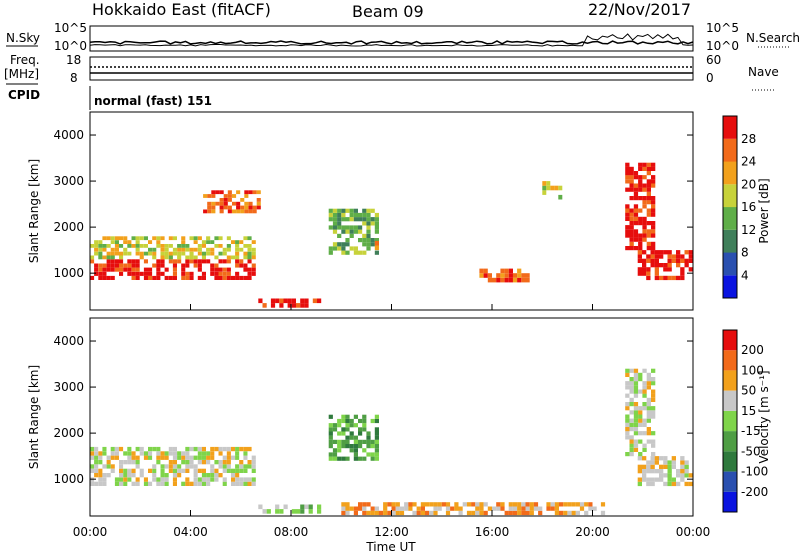 The width and height of the screenshot is (800, 554). What do you see at coordinates (68, 341) in the screenshot?
I see `velocity-ytick-label-3: 4000` at bounding box center [68, 341].